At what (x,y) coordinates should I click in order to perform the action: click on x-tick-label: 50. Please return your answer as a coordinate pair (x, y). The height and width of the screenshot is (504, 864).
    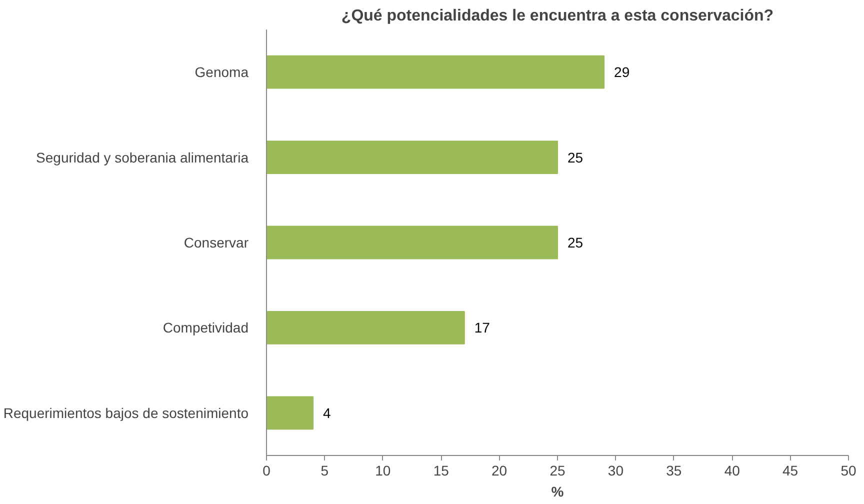
    Looking at the image, I should click on (848, 470).